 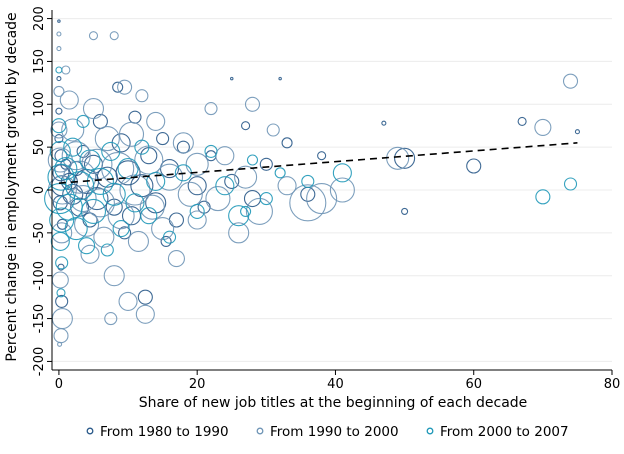 What do you see at coordinates (39, 362) in the screenshot?
I see `y-tick-label: -200` at bounding box center [39, 362].